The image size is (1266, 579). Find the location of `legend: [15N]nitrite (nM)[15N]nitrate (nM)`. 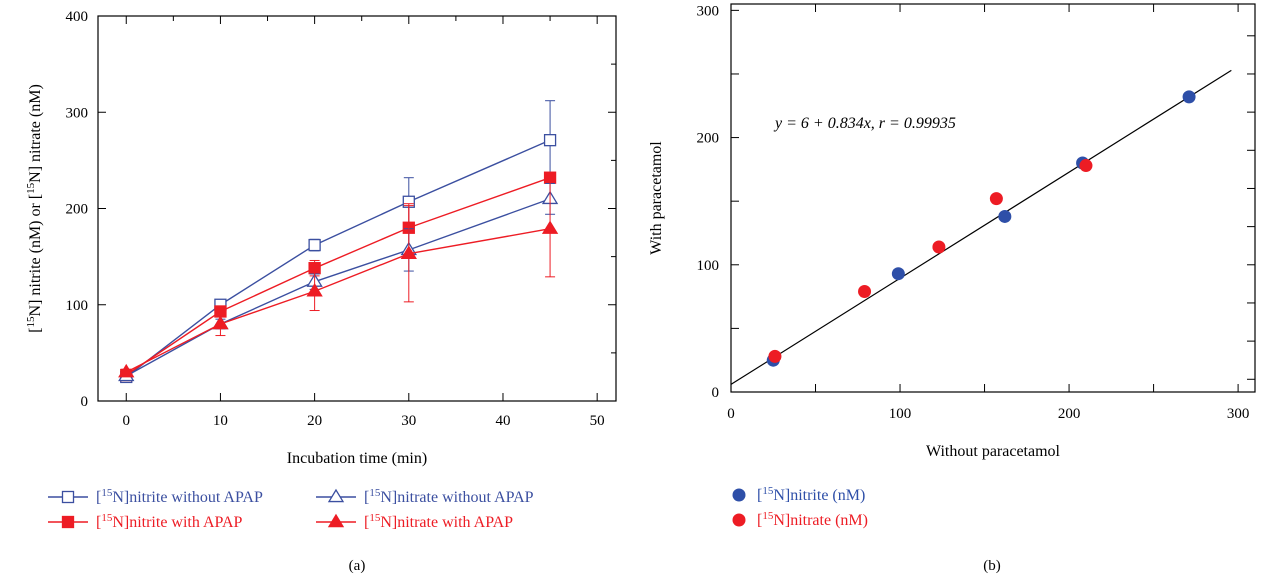

legend: [15N]nitrite (nM)[15N]nitrate (nM) is located at coordinates (800, 507).